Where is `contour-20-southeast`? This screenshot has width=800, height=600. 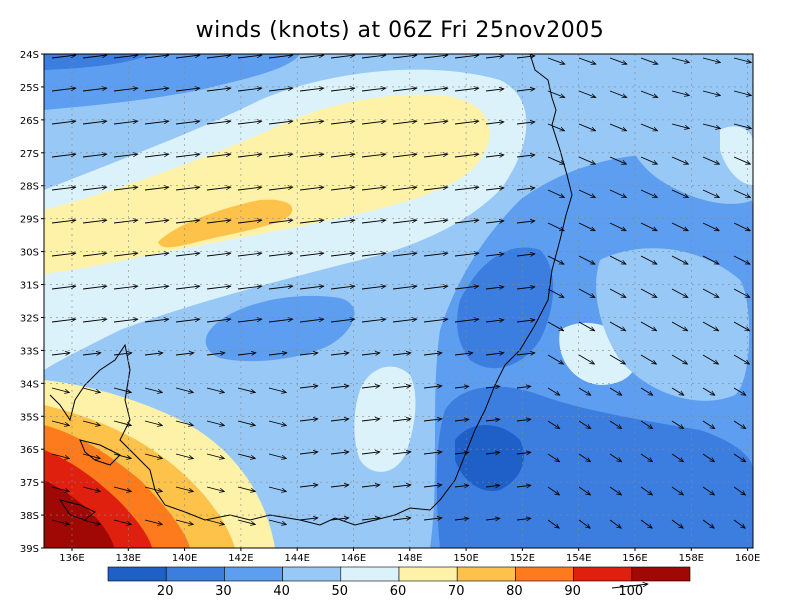 contour-20-southeast is located at coordinates (489, 458).